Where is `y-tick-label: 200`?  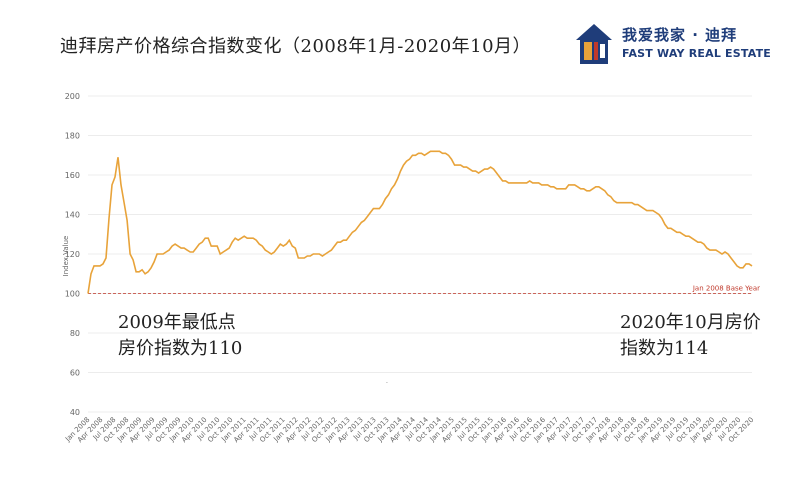 y-tick-label: 200 is located at coordinates (72, 96).